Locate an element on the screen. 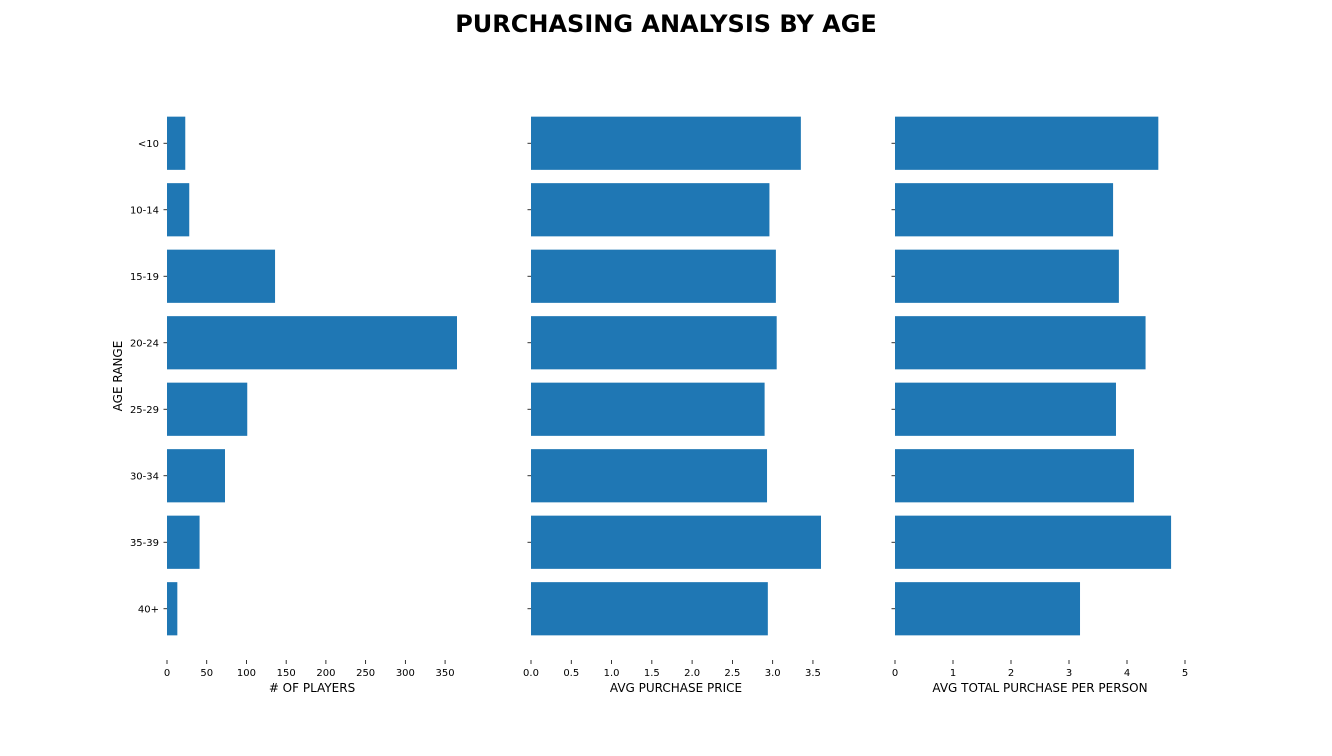  x-tick-label-panel1-3: 100 is located at coordinates (246, 673).